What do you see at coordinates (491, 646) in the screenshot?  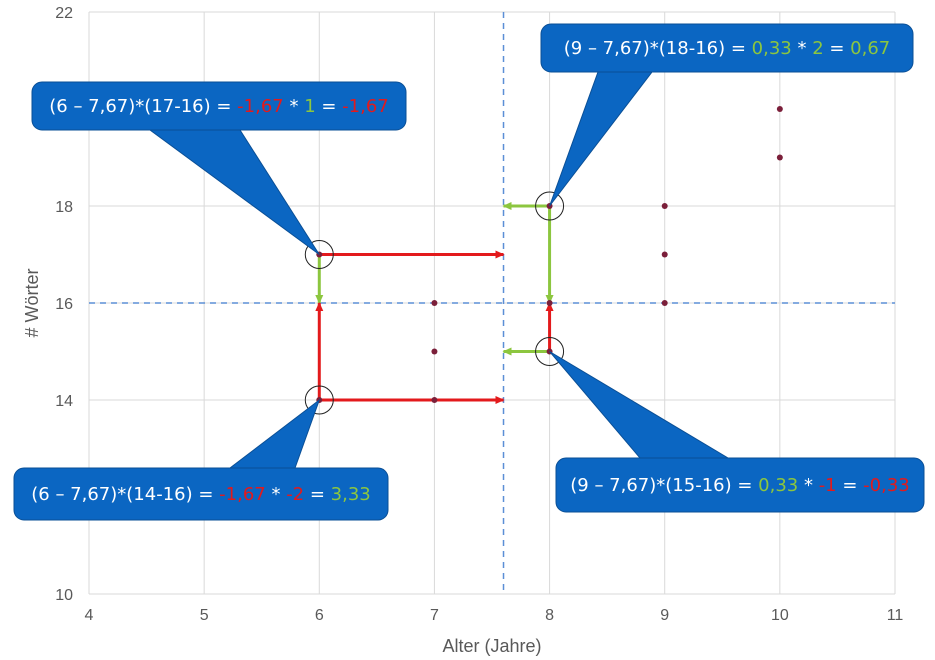 I see `x-axis-title: Alter (Jahre)` at bounding box center [491, 646].